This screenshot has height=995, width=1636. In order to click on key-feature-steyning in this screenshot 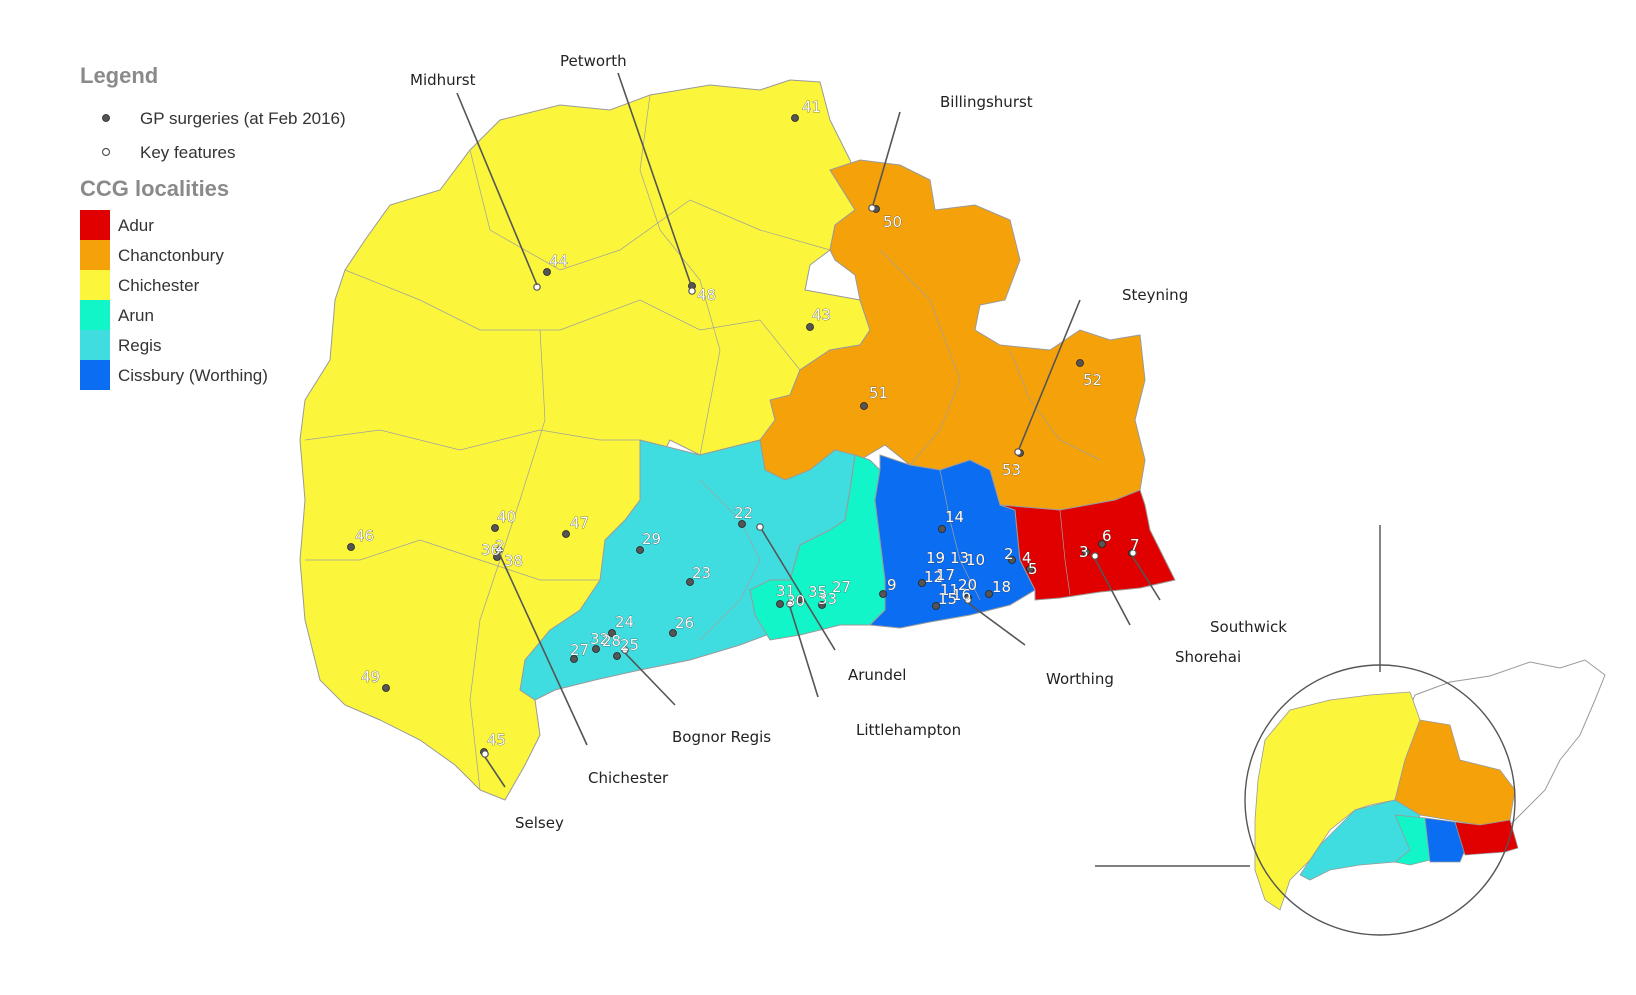, I will do `click(1018, 452)`.